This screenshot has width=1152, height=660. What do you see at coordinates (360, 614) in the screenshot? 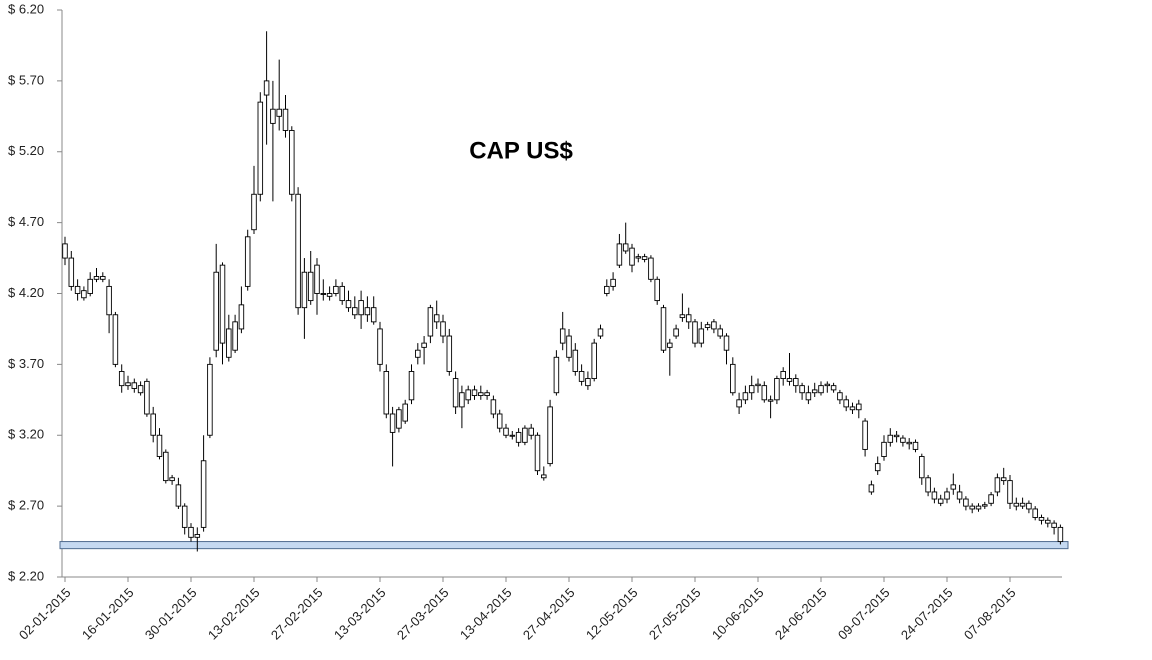
I see `x-tick-label: 13-03-2015` at bounding box center [360, 614].